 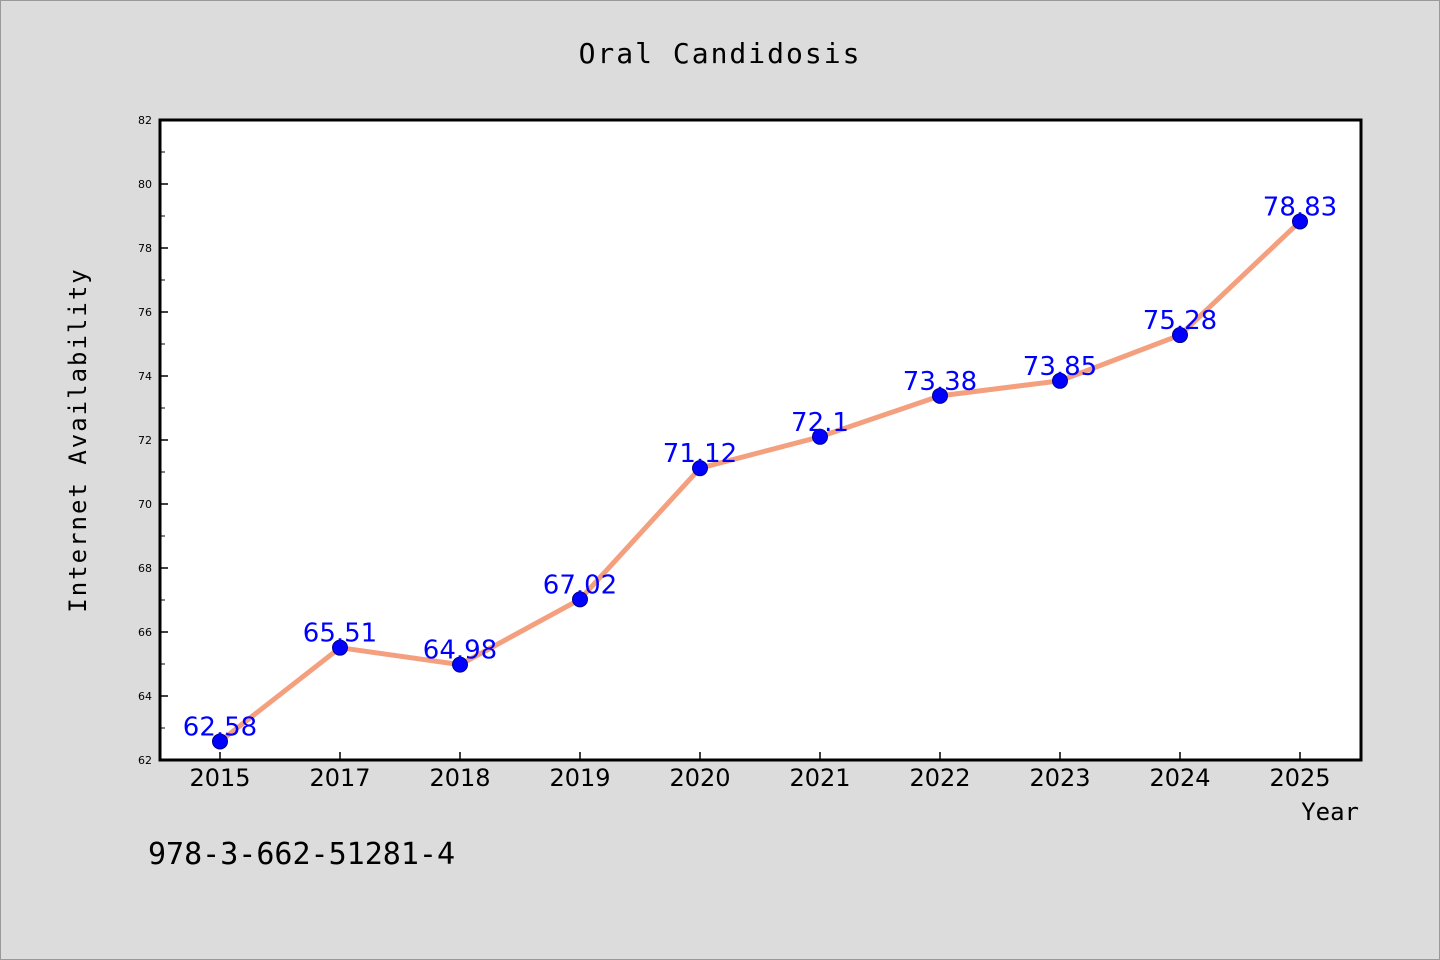 What do you see at coordinates (145, 376) in the screenshot?
I see `y-tick-label: 74` at bounding box center [145, 376].